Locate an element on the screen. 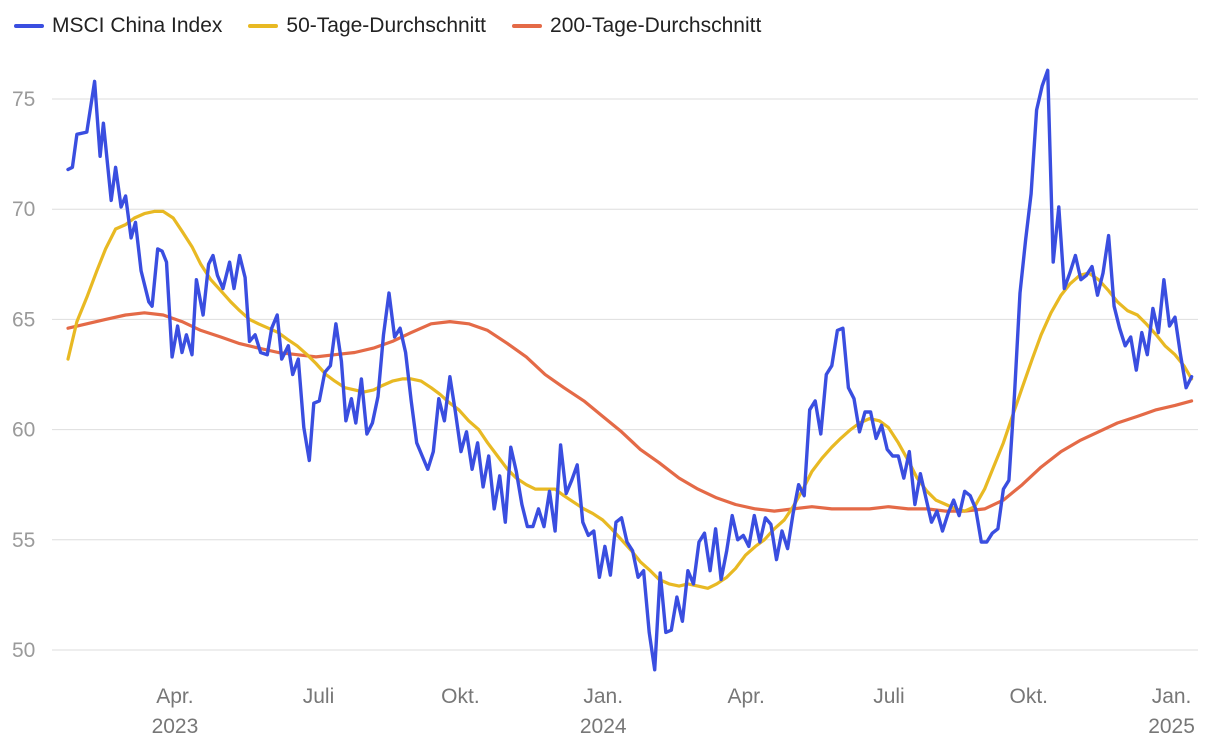  legend-label-200-day: 200-Tage-Durchschnitt is located at coordinates (656, 25).